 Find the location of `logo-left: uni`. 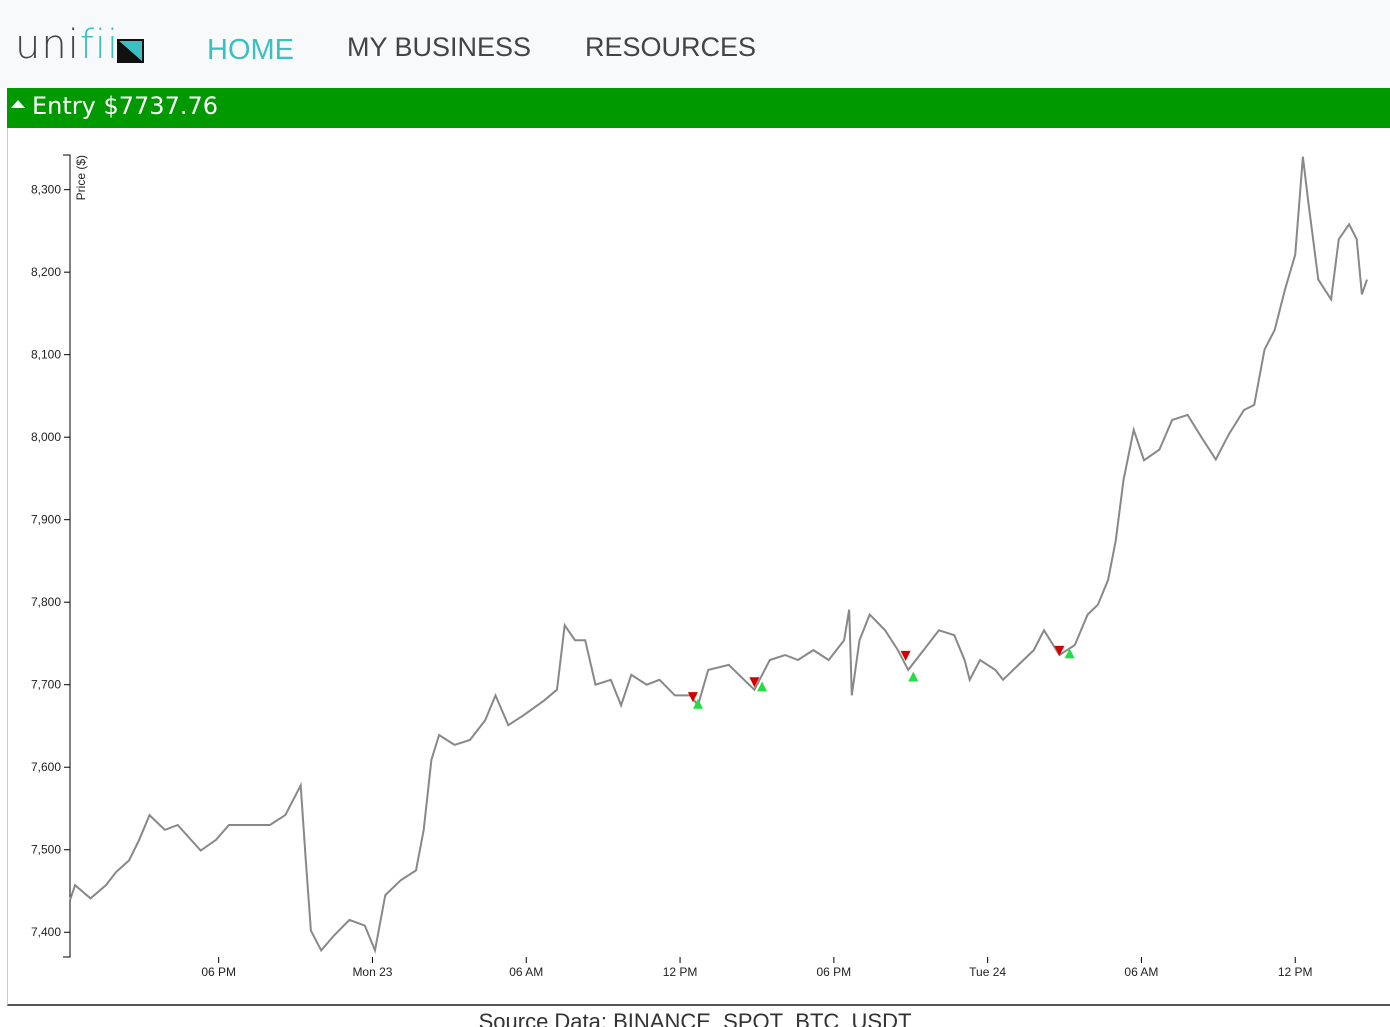

logo-left: uni is located at coordinates (47, 45).